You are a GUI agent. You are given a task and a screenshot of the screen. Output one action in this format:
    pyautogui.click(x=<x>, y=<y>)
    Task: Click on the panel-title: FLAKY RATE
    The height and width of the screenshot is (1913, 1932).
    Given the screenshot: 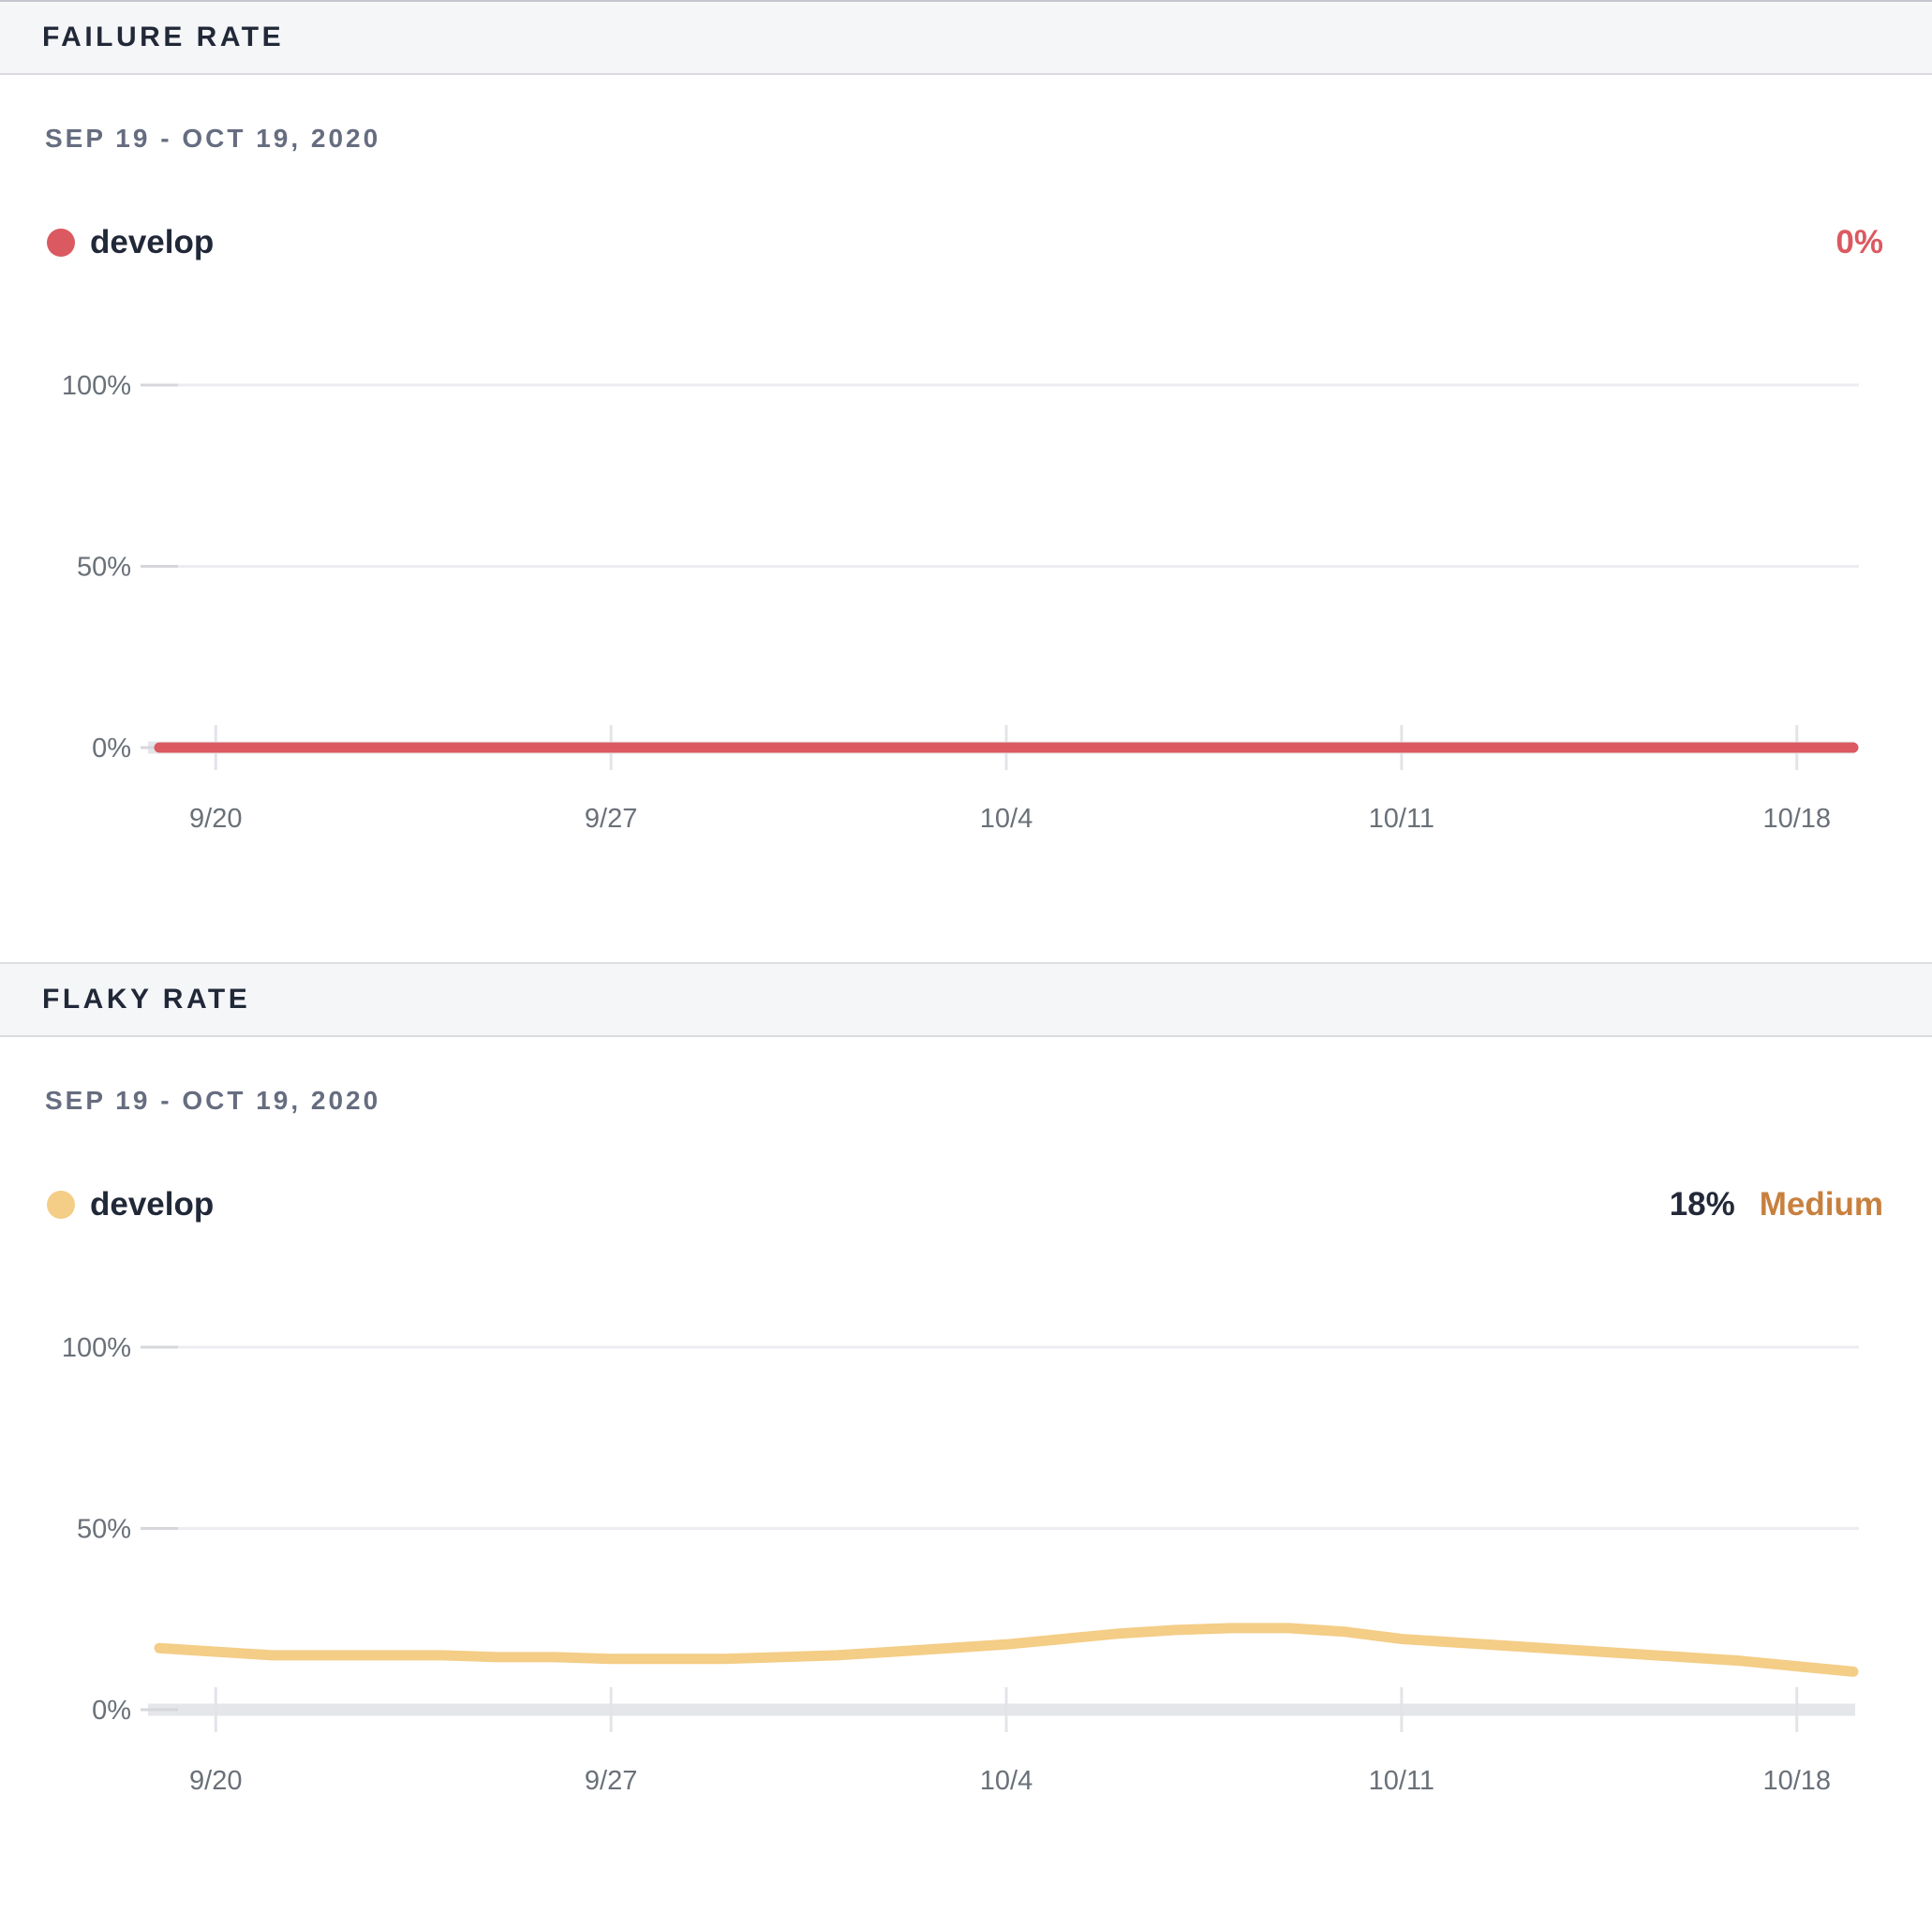 What is the action you would take?
    pyautogui.click(x=146, y=1000)
    